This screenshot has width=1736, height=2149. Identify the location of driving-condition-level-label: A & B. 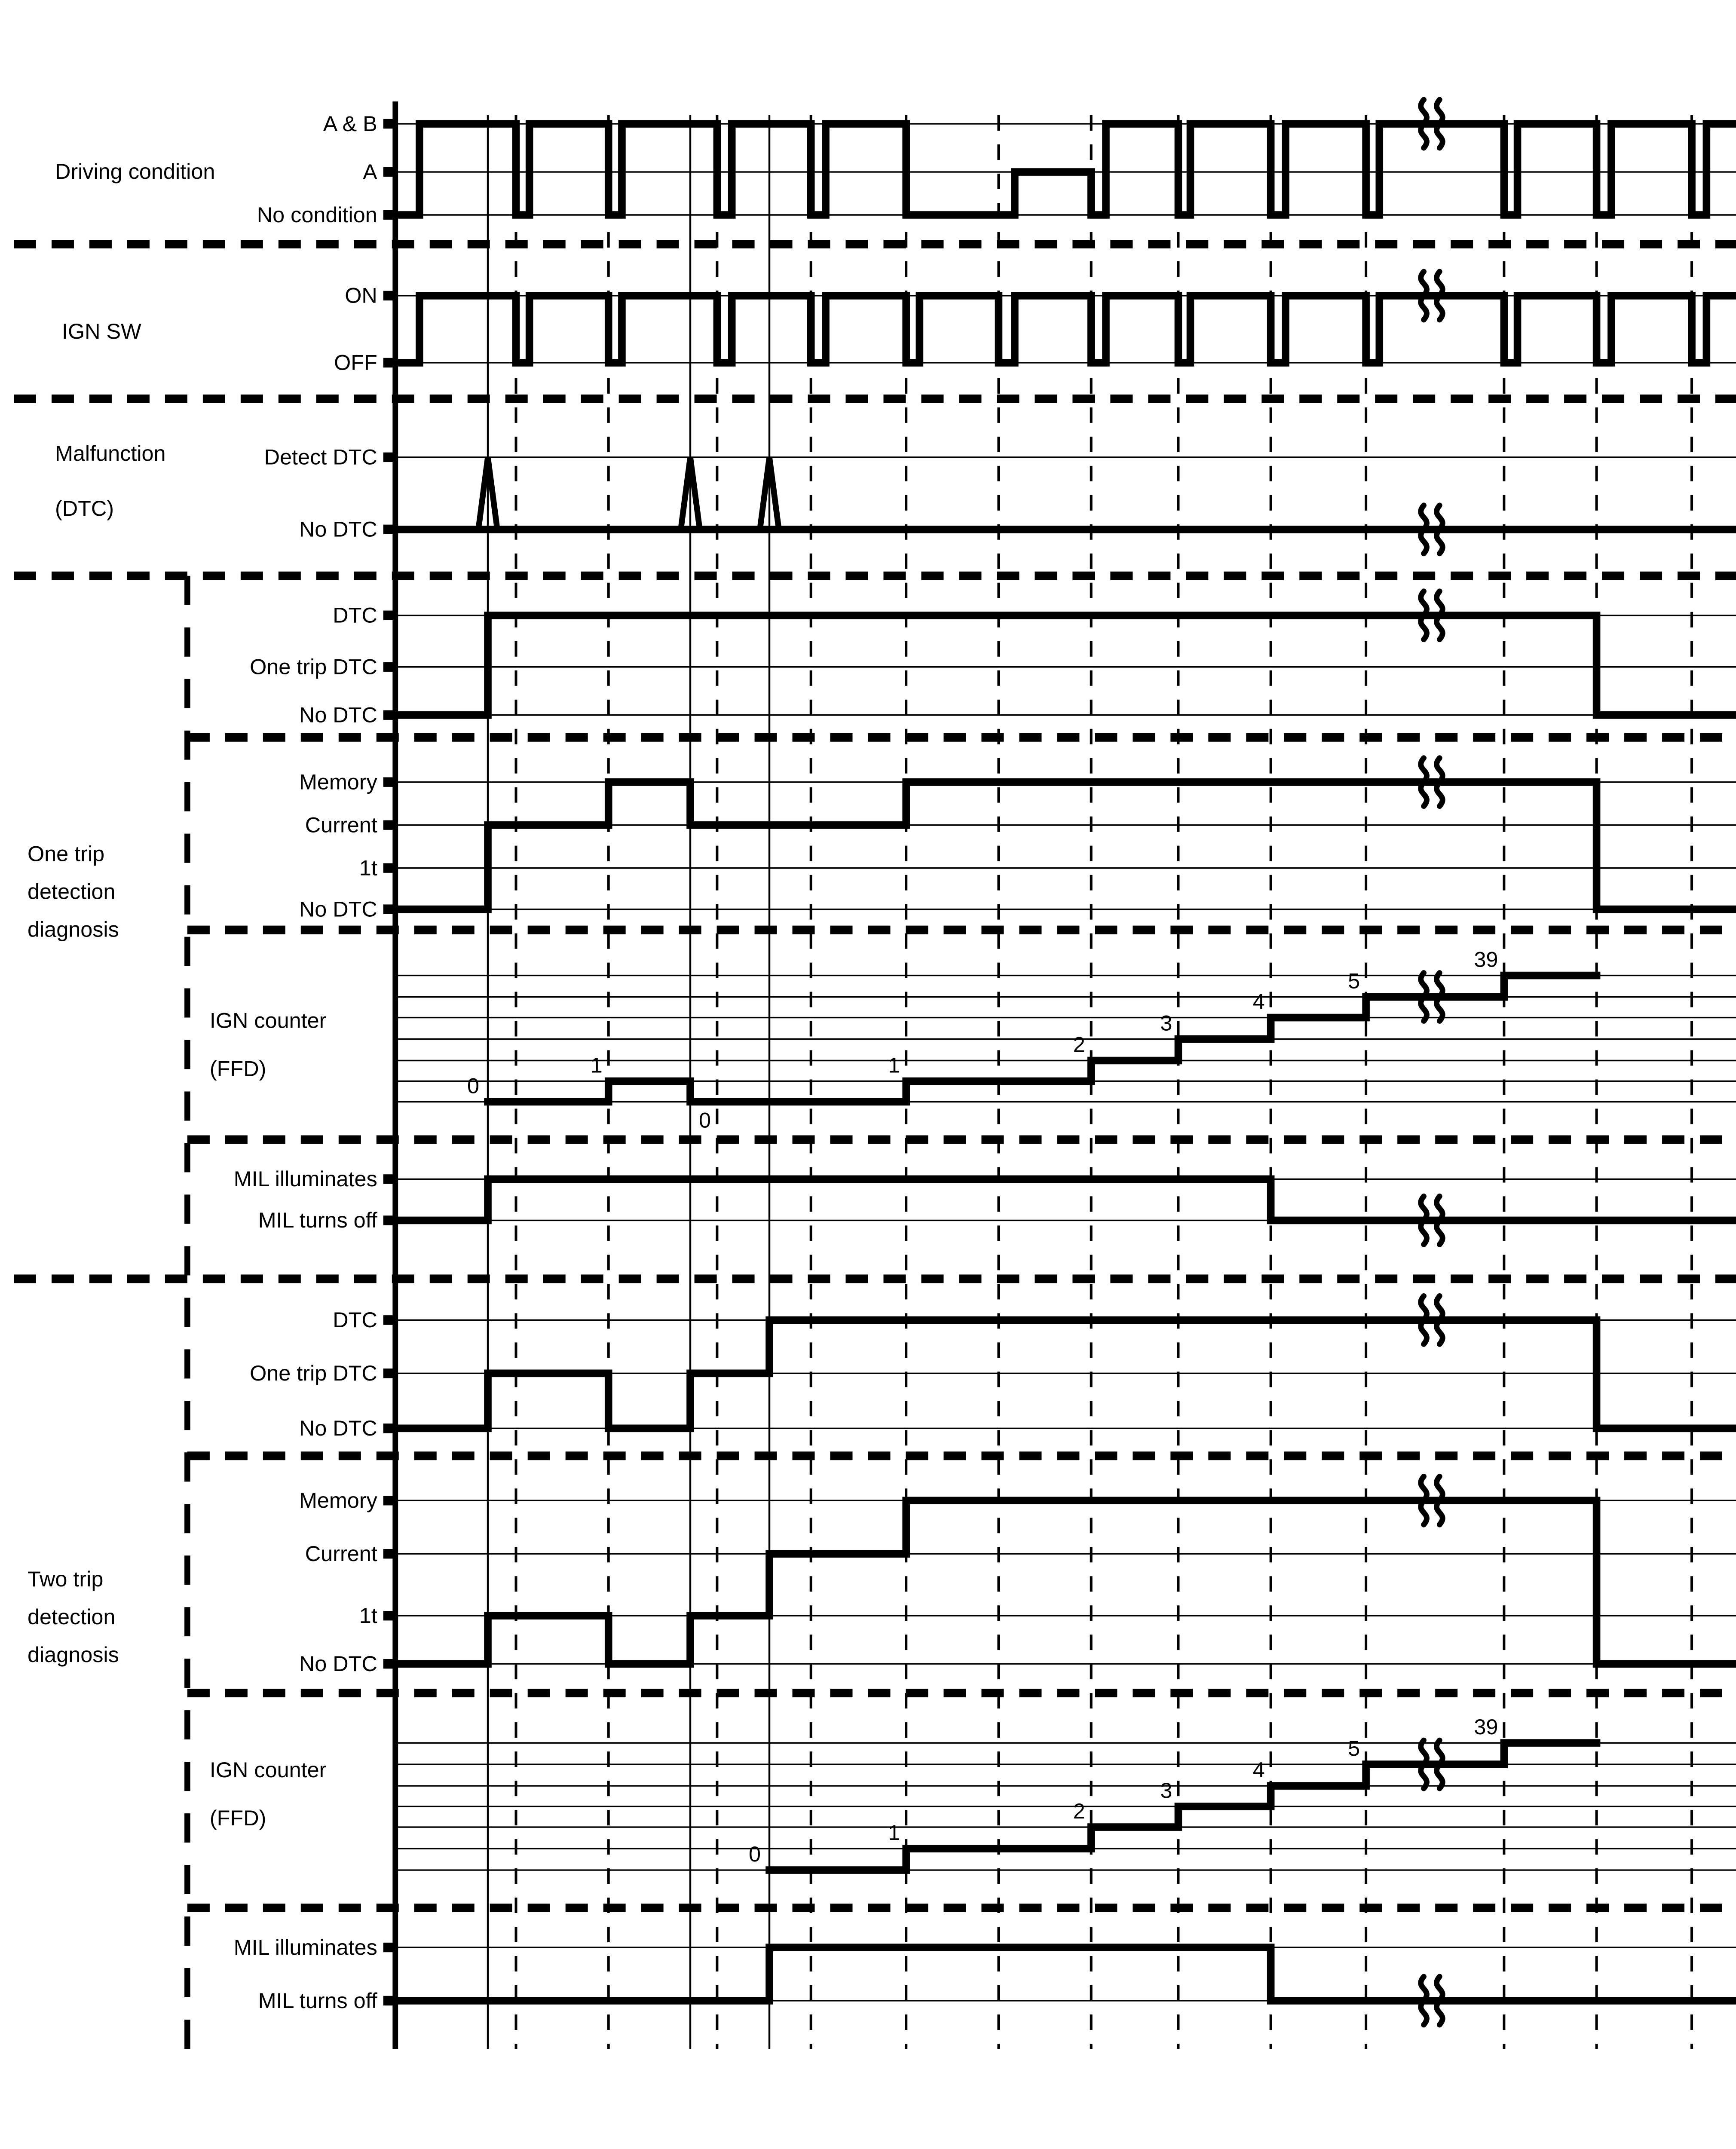
(350, 123).